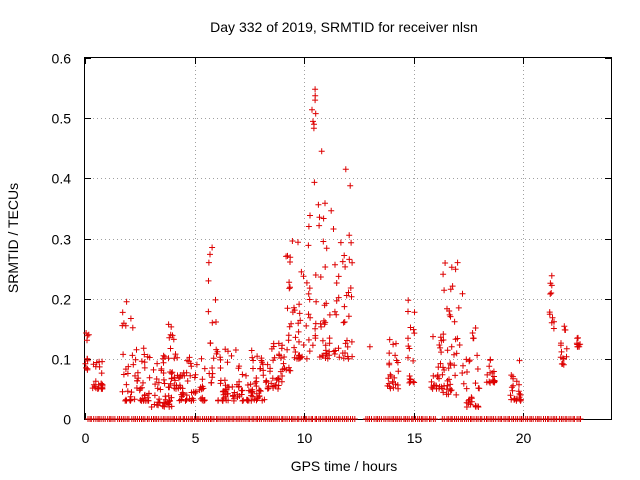 This screenshot has height=480, width=640. Describe the element at coordinates (344, 466) in the screenshot. I see `x-axis-label: GPS time / hours` at that location.